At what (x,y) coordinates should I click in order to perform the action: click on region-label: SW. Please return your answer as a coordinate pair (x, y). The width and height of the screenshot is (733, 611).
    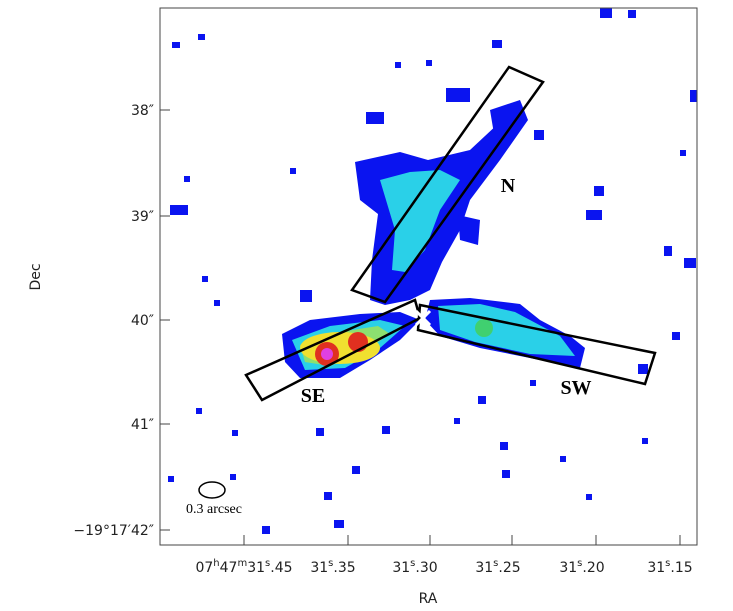
    Looking at the image, I should click on (575, 388).